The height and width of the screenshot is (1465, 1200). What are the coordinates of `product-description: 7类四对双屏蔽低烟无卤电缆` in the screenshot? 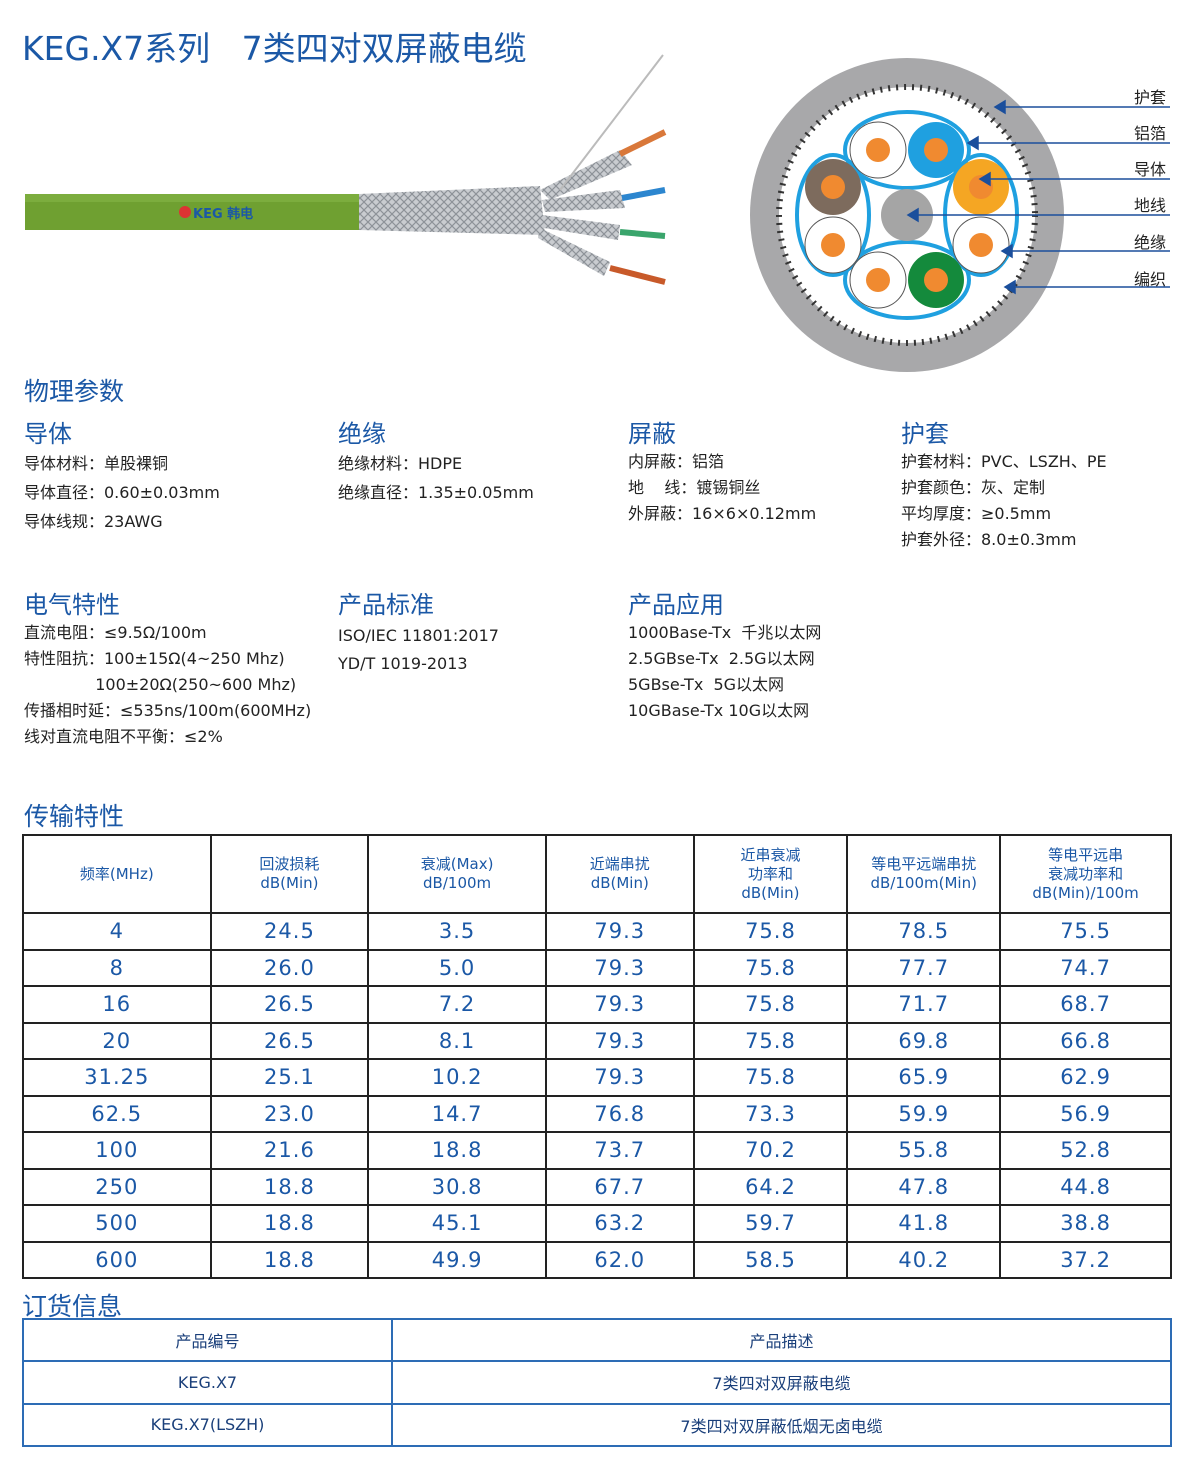 It's located at (781, 1424).